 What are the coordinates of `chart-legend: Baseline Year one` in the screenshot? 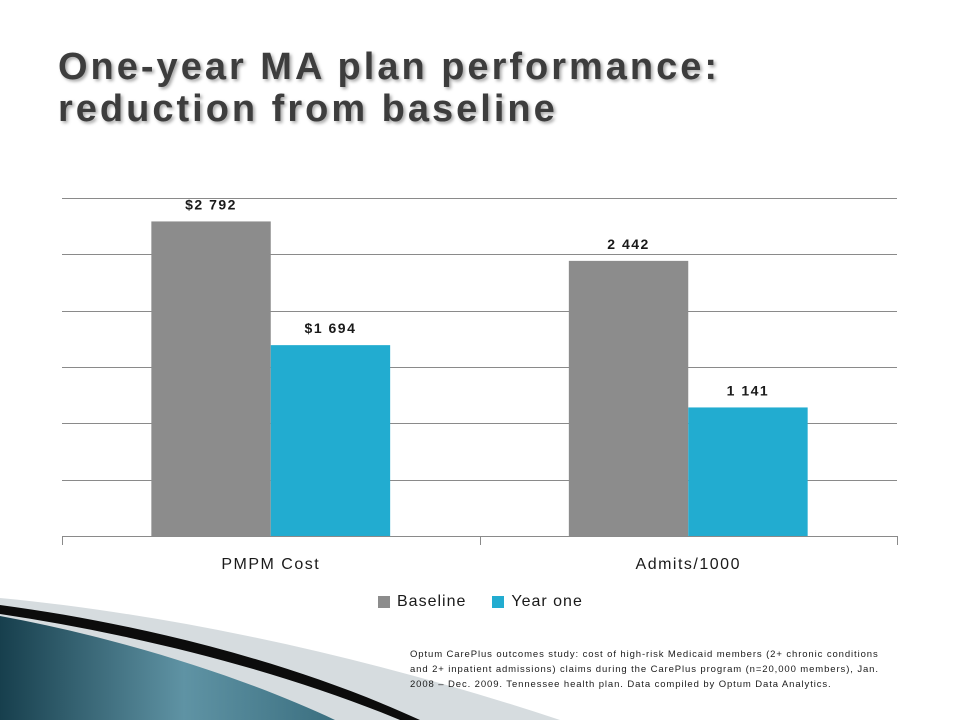 It's located at (480, 602).